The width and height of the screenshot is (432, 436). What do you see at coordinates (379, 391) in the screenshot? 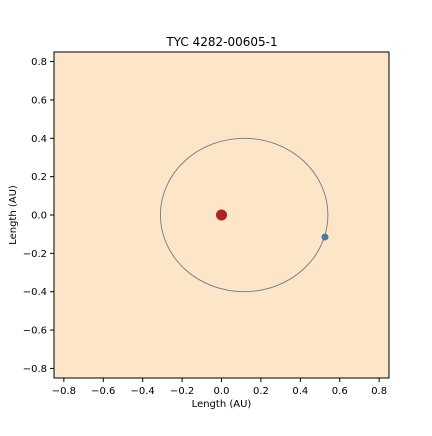
I see `x-tick-label: 0.8` at bounding box center [379, 391].